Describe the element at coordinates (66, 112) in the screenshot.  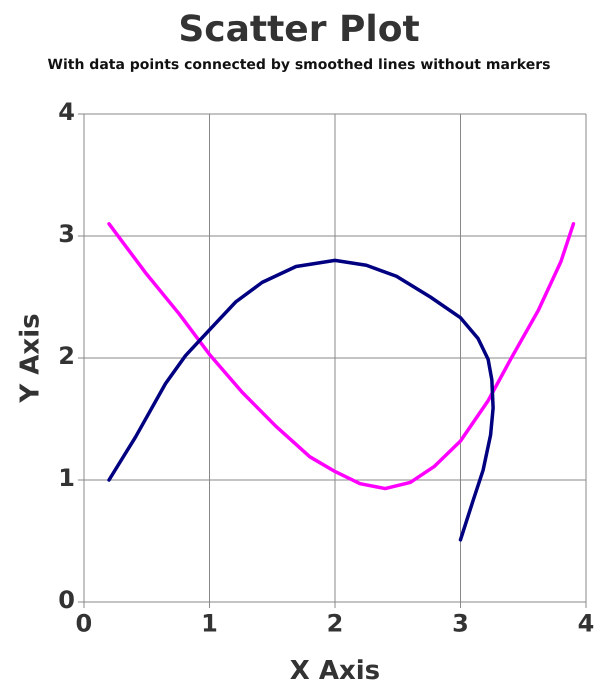
I see `y-tick-label: 4` at that location.